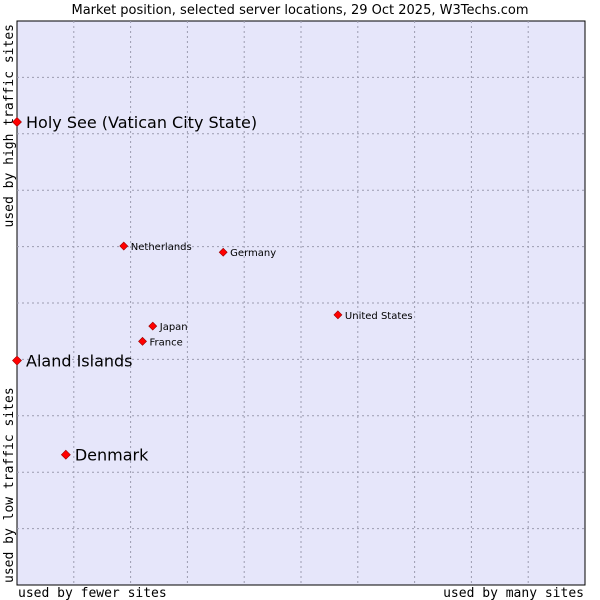 The width and height of the screenshot is (600, 600). What do you see at coordinates (161, 247) in the screenshot?
I see `point-label: Netherlands` at bounding box center [161, 247].